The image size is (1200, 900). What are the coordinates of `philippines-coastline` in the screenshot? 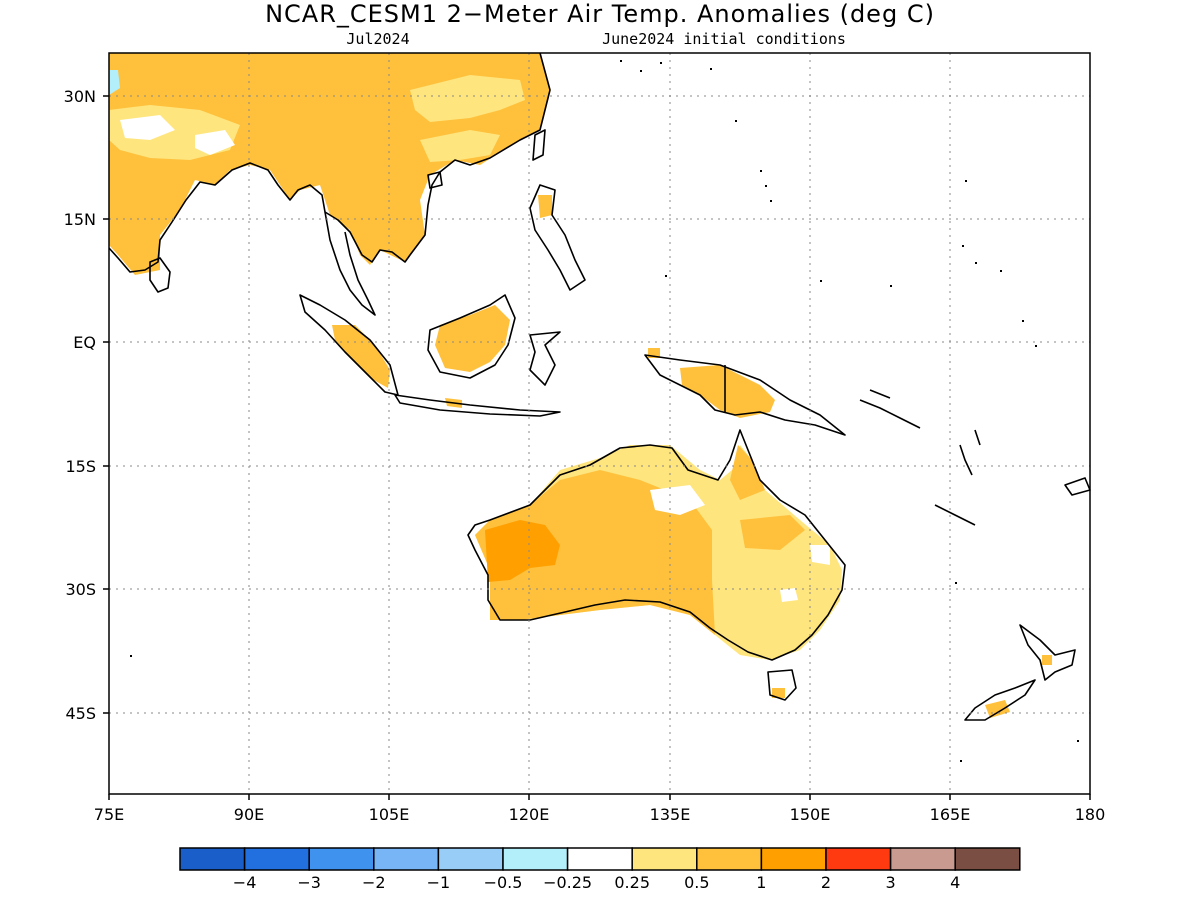 It's located at (557, 237).